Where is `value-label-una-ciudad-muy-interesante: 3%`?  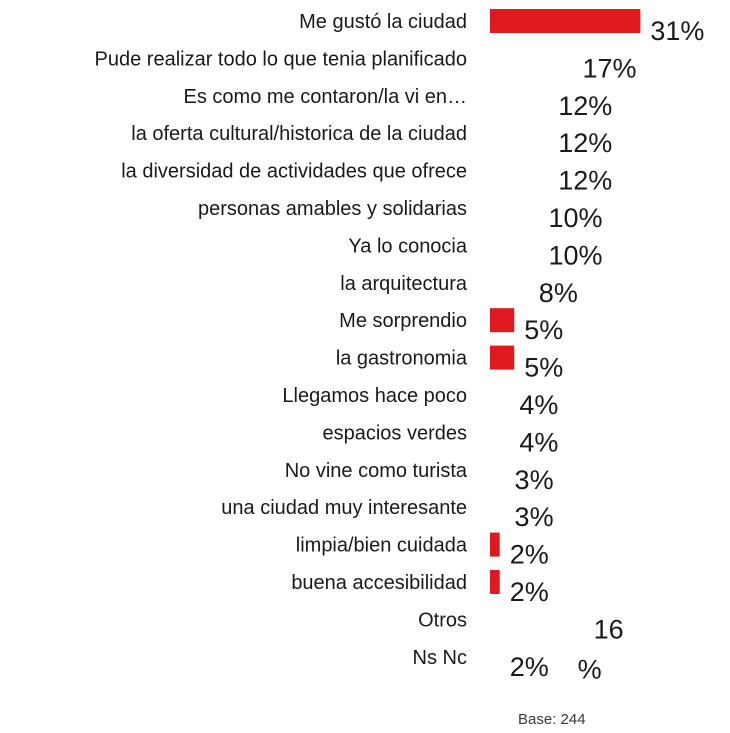
value-label-una-ciudad-muy-interesante: 3% is located at coordinates (534, 517).